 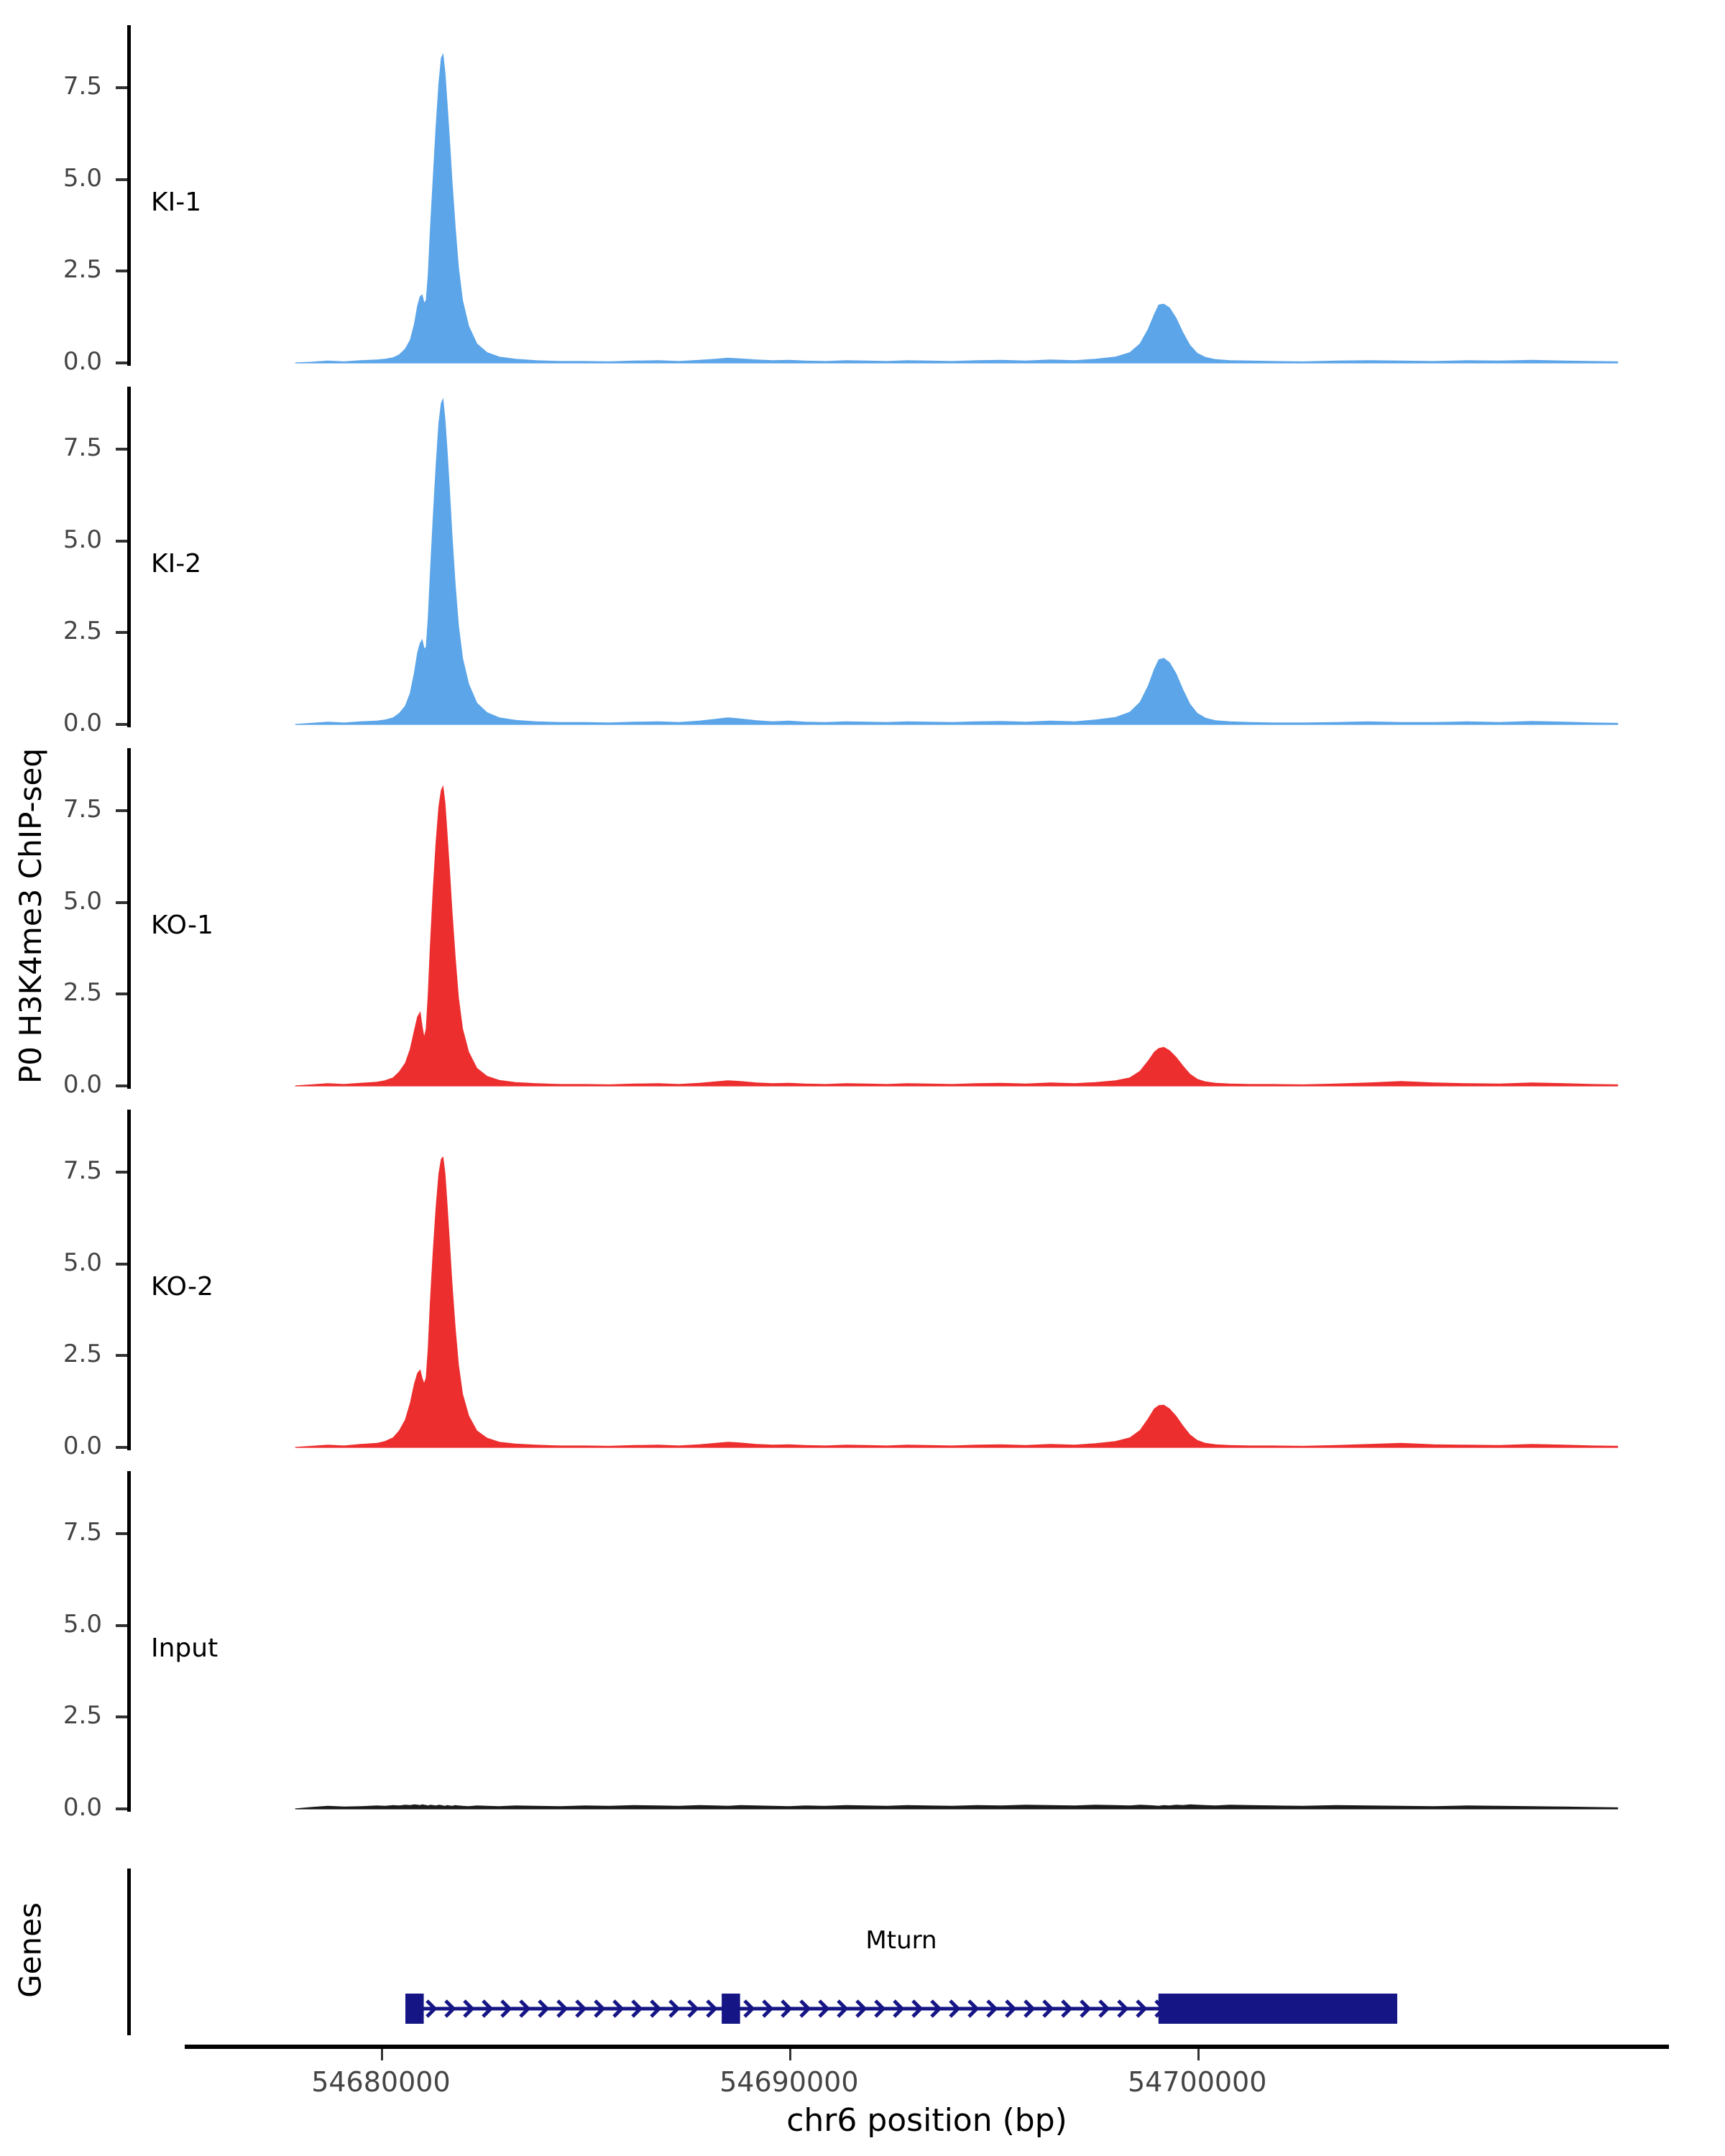 What do you see at coordinates (381, 2082) in the screenshot?
I see `x-tick-label: 54680000` at bounding box center [381, 2082].